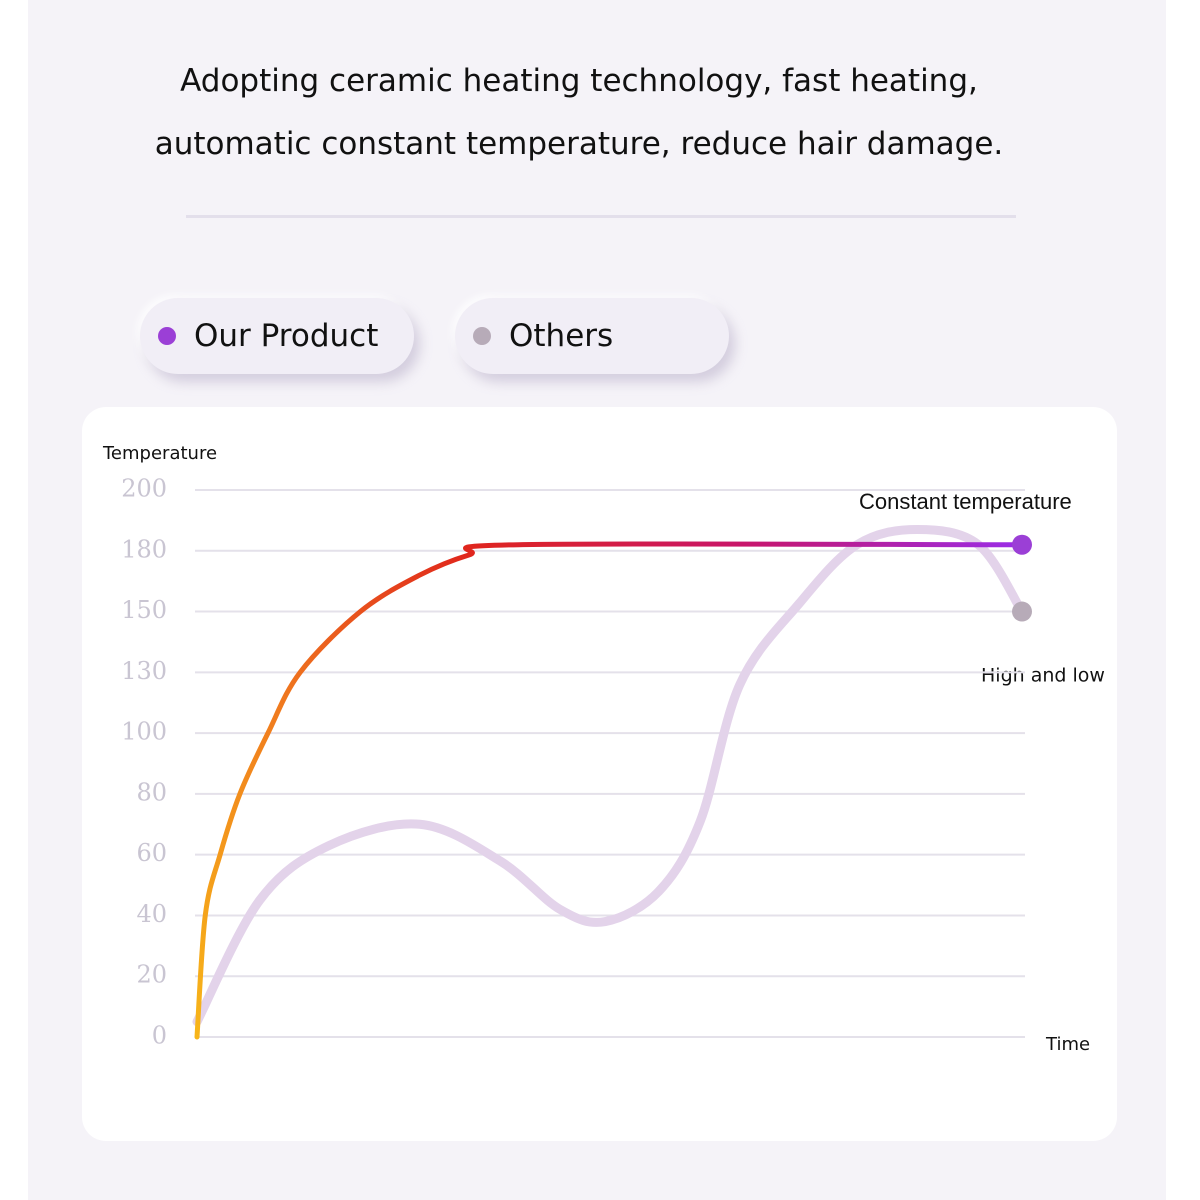 This screenshot has height=1200, width=1200. Describe the element at coordinates (159, 1036) in the screenshot. I see `y-tick-label: 0` at that location.